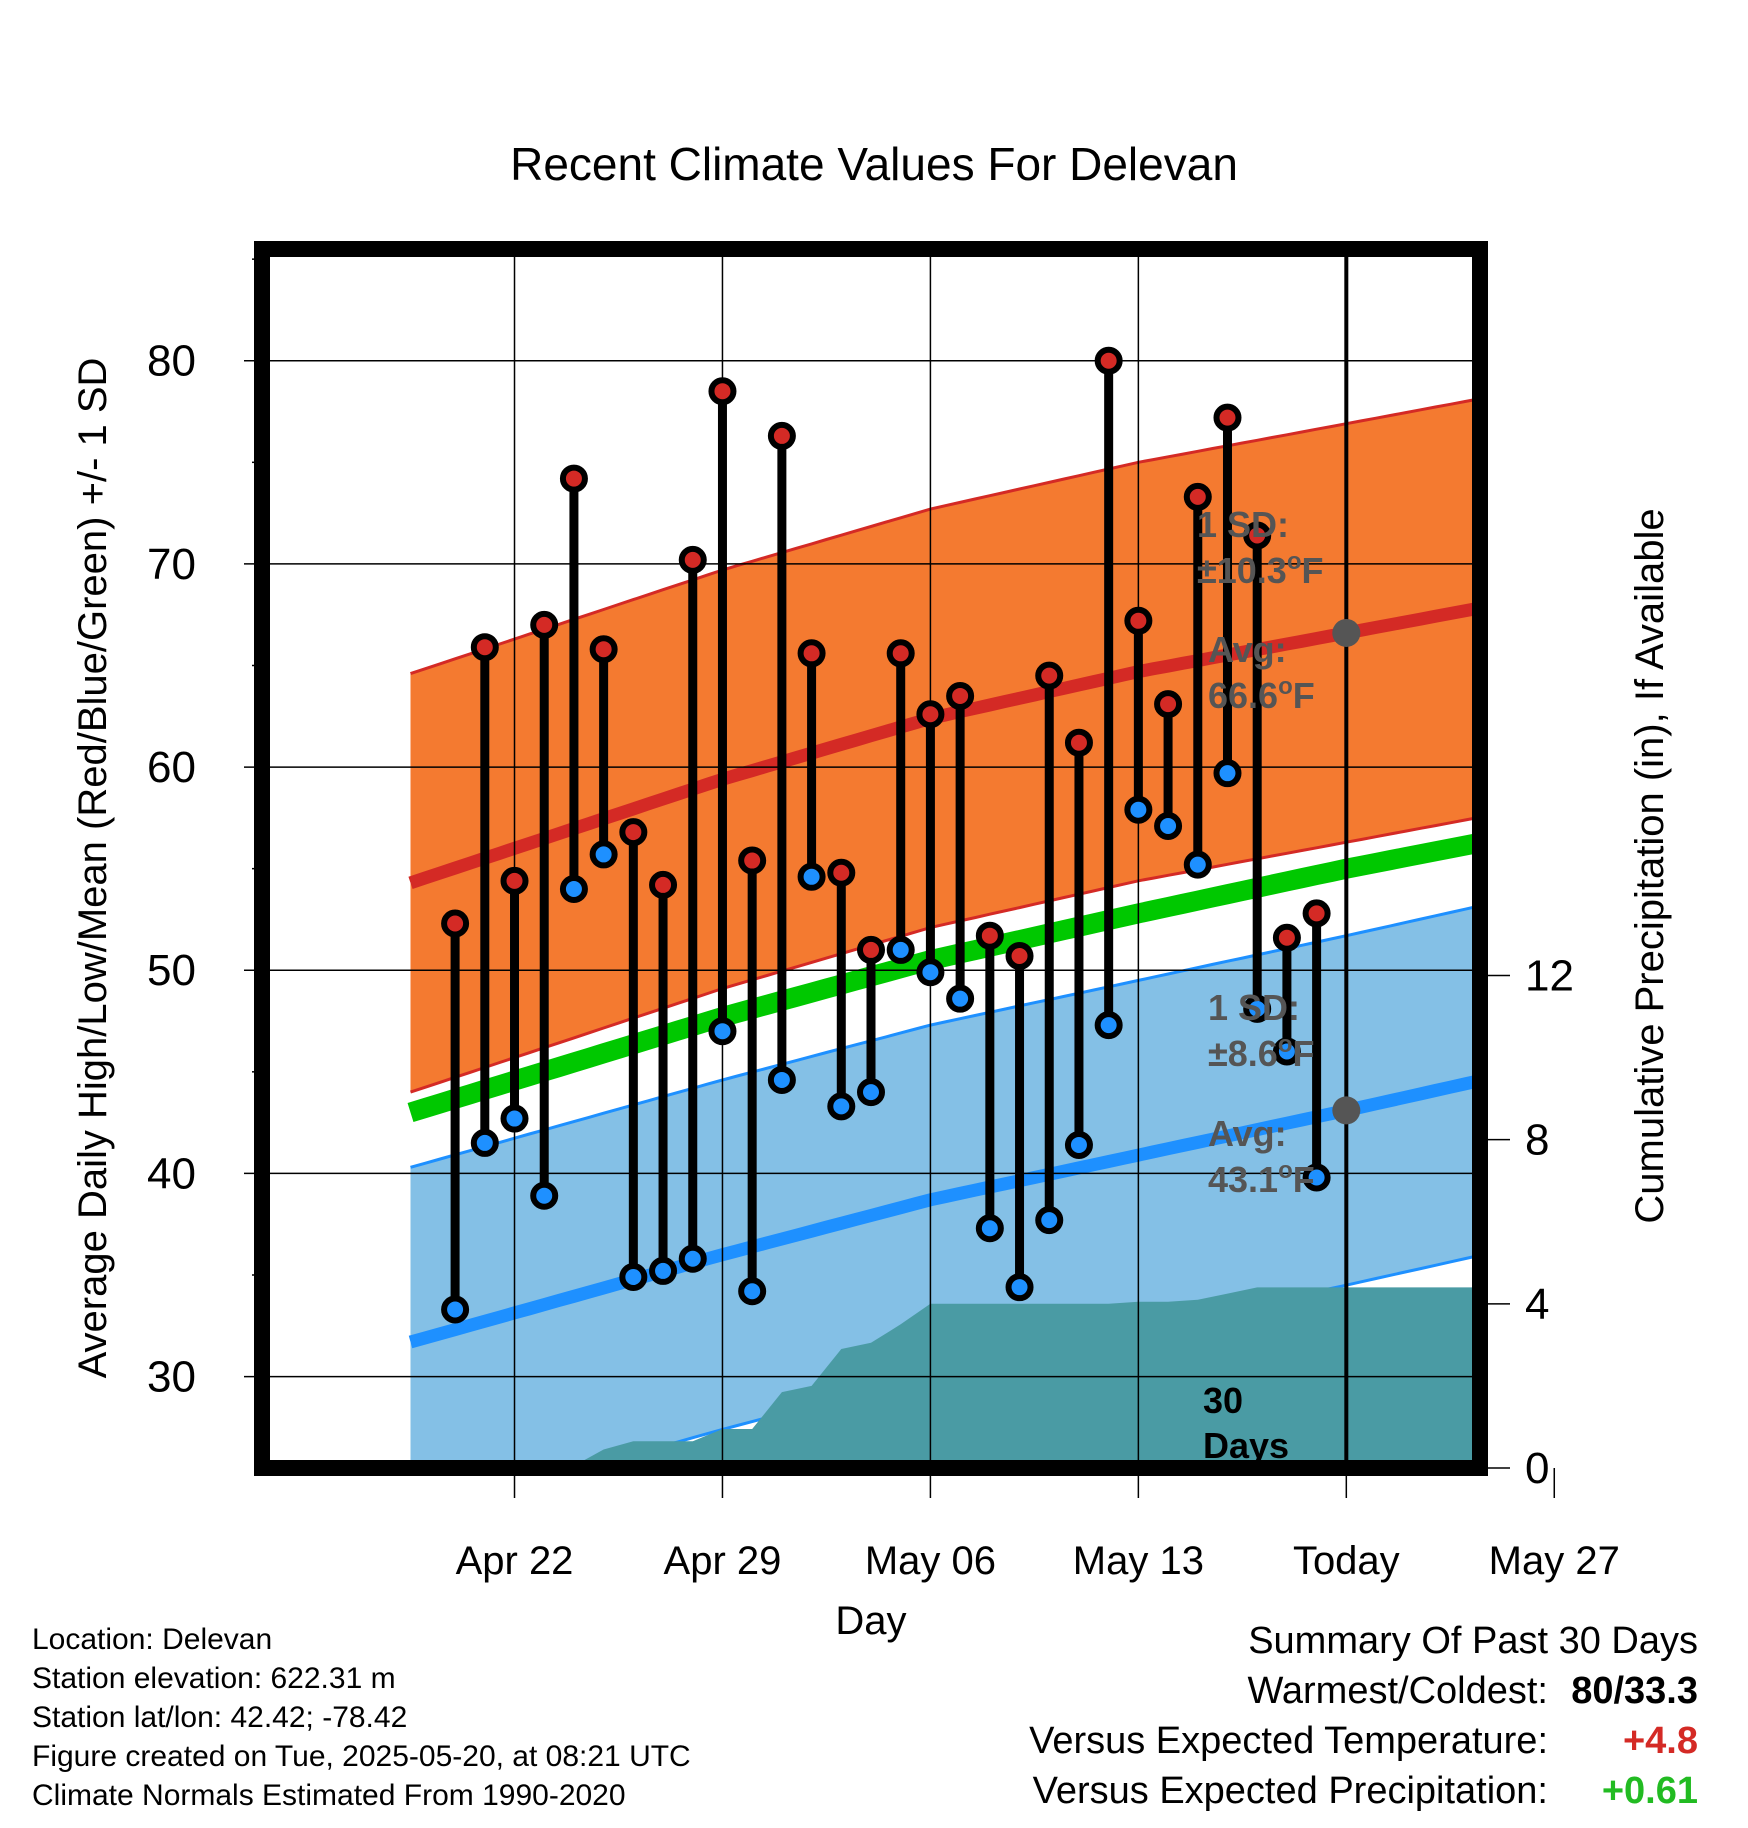  Describe the element at coordinates (1261, 694) in the screenshot. I see `high-avg-value: 66.6oF` at that location.